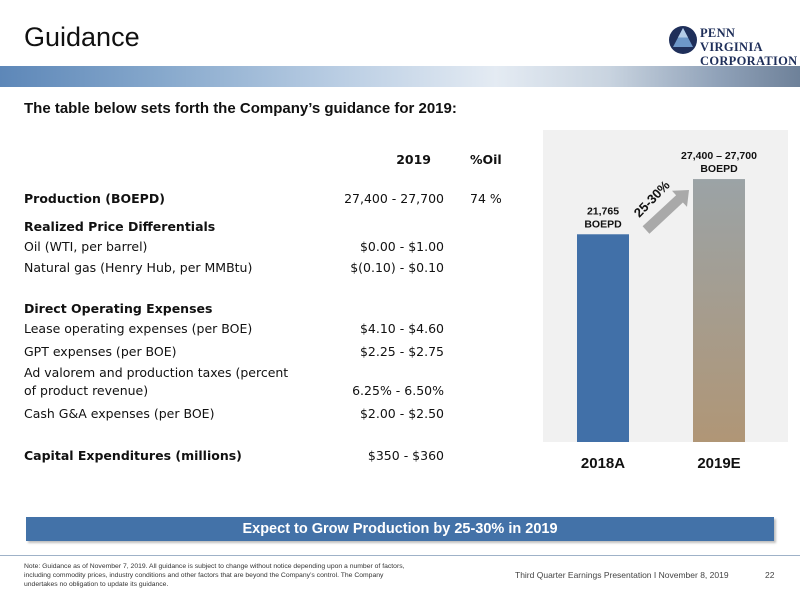  Describe the element at coordinates (100, 351) in the screenshot. I see `row-label: GPT expenses (per BOE)` at that location.